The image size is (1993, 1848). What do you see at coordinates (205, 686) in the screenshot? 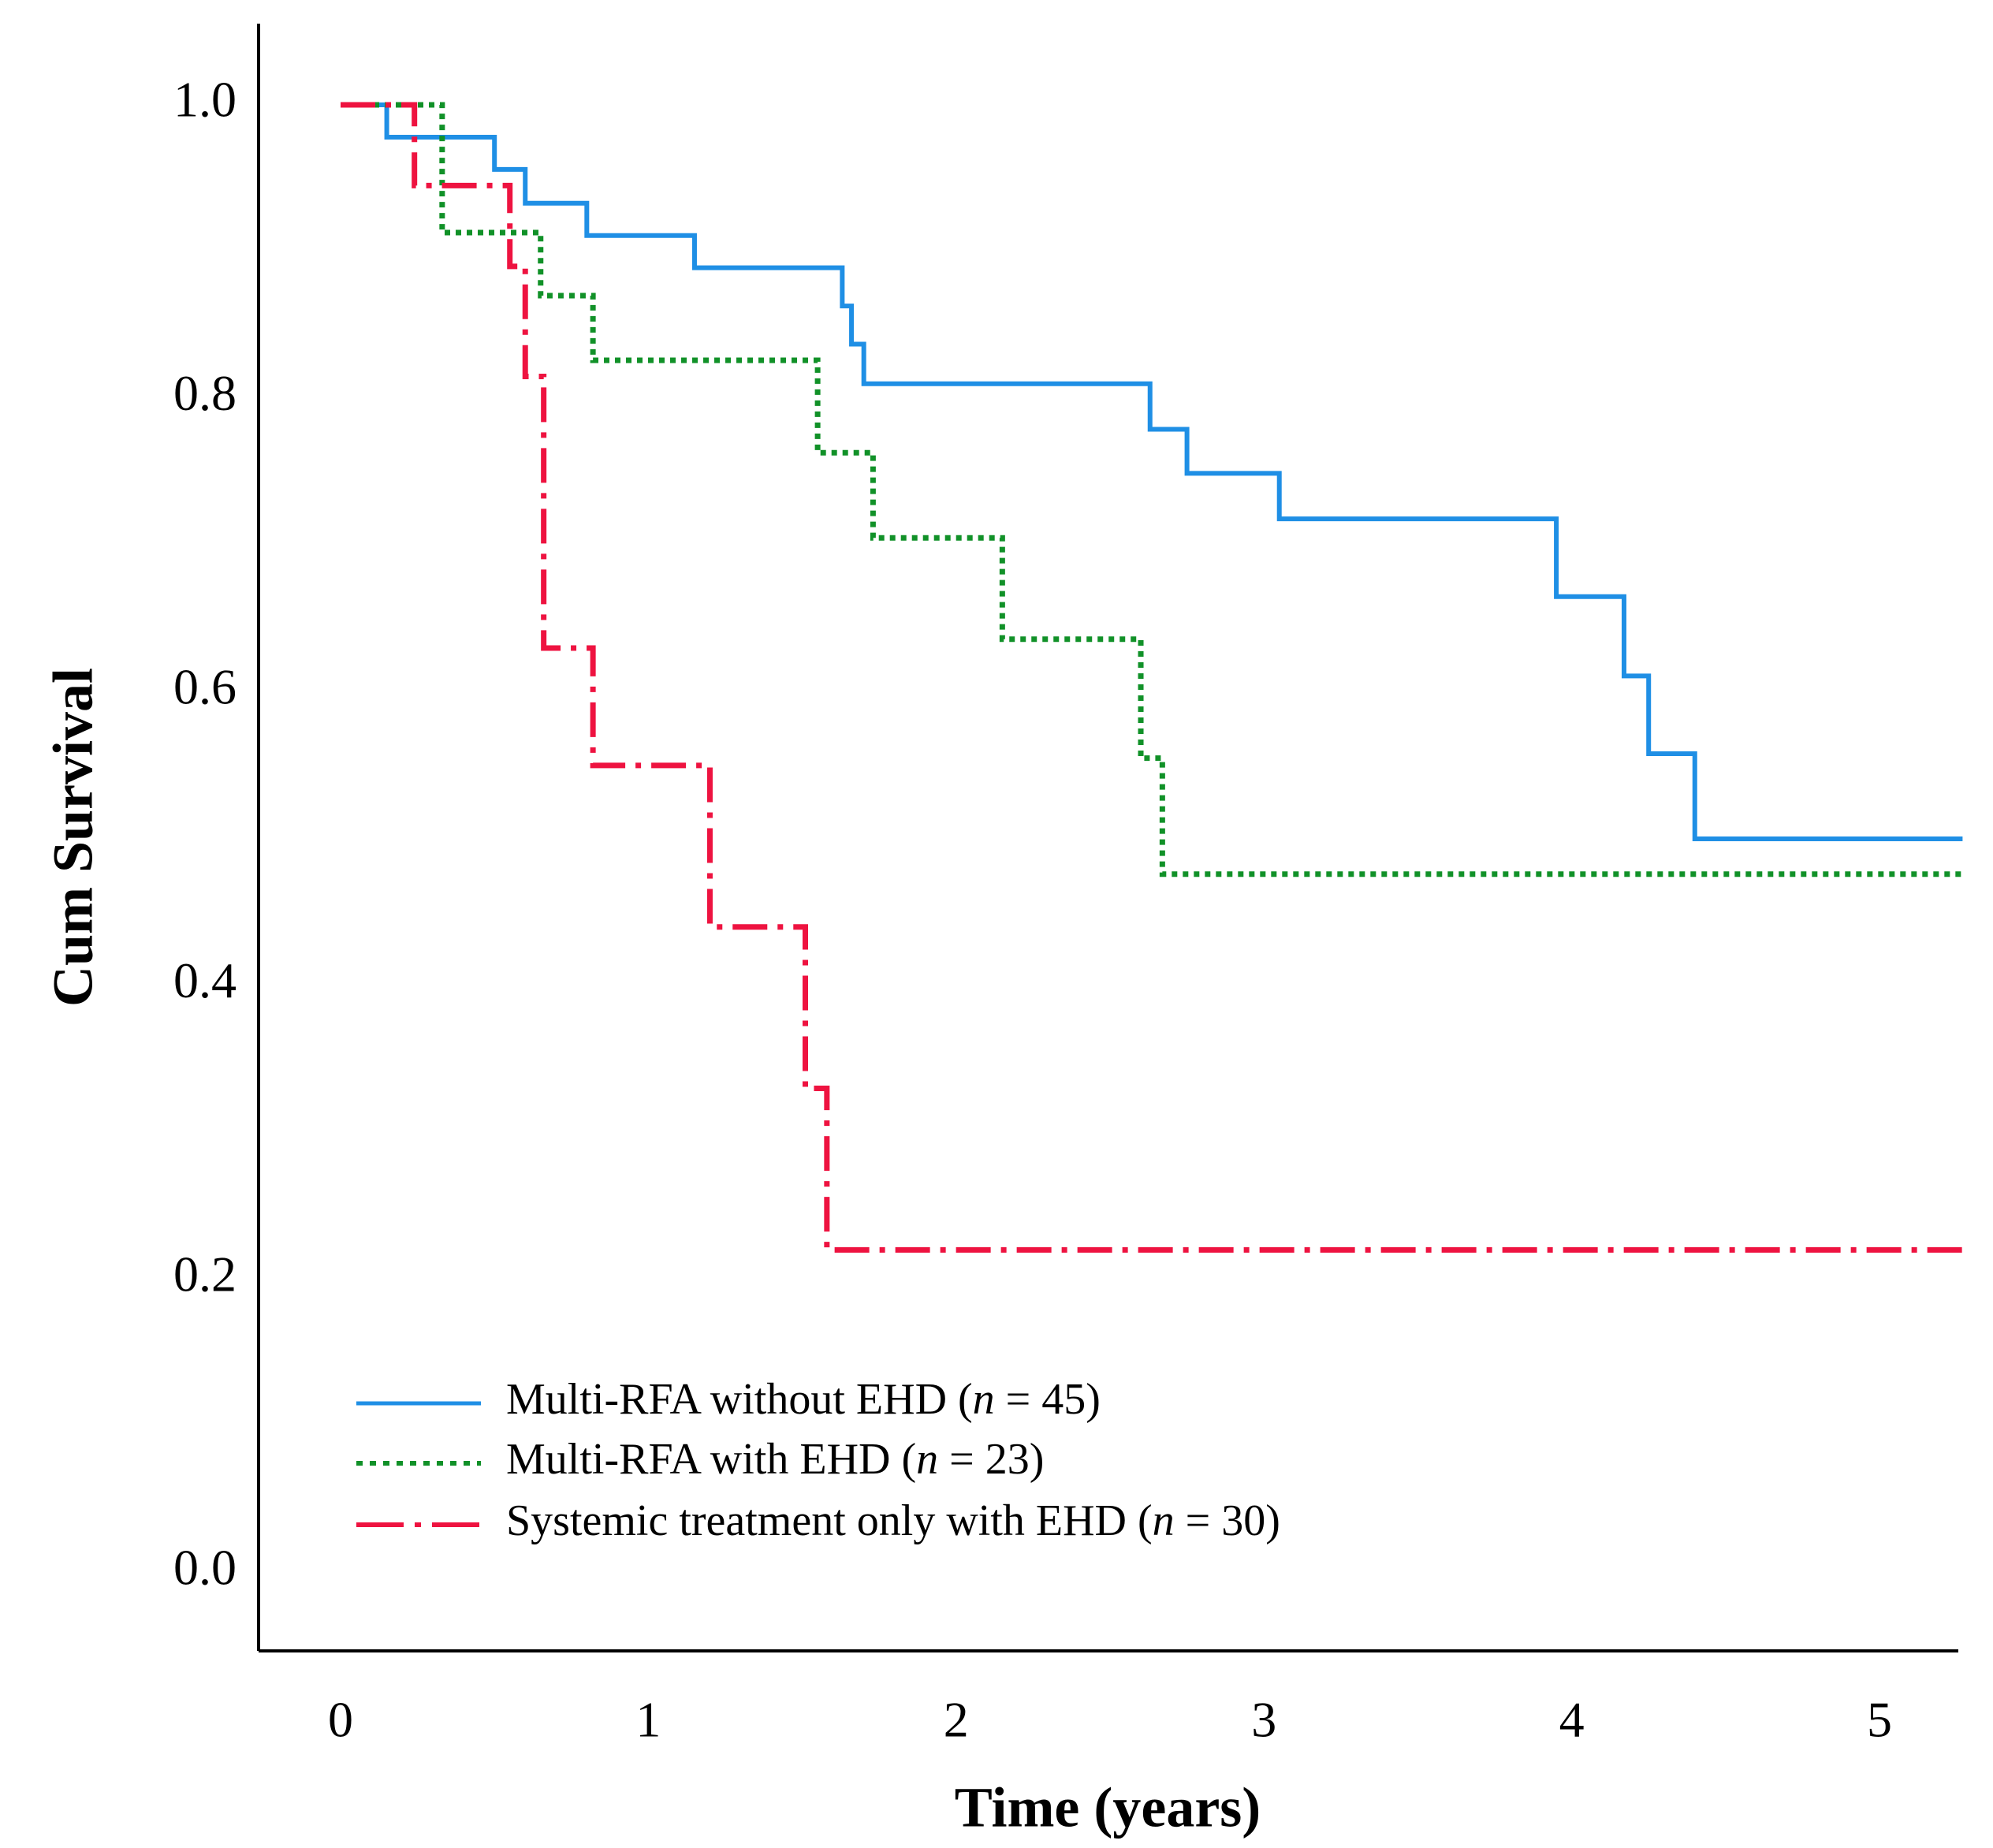
I see `y-tick-label: 0.6` at bounding box center [205, 686].